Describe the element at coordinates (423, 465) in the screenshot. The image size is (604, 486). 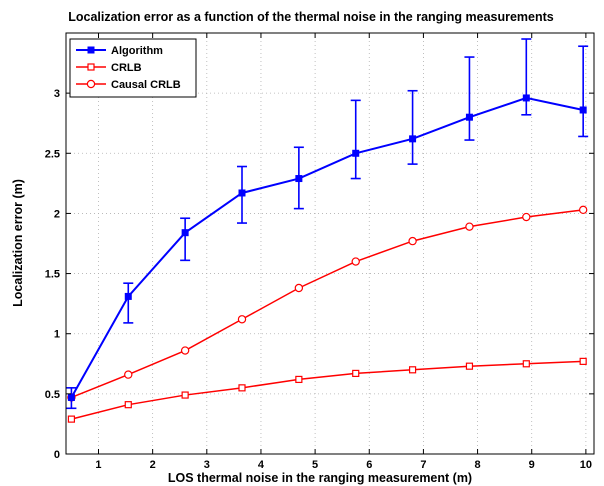
I see `x-tick-label: 7` at that location.